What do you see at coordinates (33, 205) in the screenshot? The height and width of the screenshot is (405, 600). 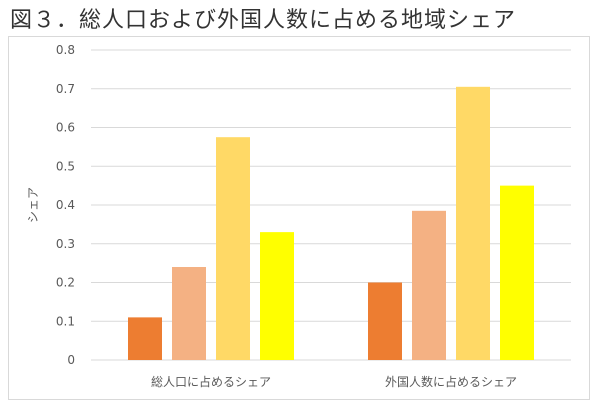 I see `y-axis-title: シェア` at bounding box center [33, 205].